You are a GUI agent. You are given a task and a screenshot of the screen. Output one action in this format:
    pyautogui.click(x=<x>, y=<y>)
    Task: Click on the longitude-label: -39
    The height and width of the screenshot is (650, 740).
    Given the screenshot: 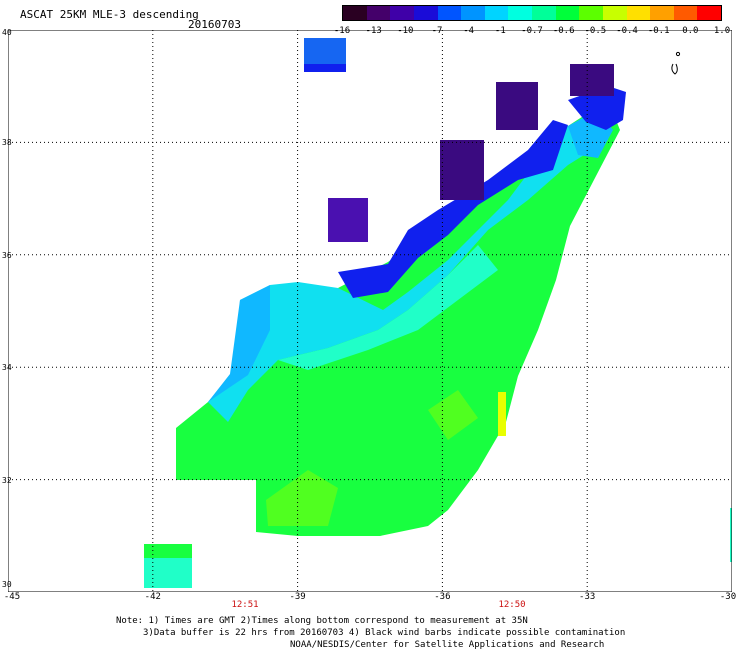 What is the action you would take?
    pyautogui.click(x=297, y=597)
    